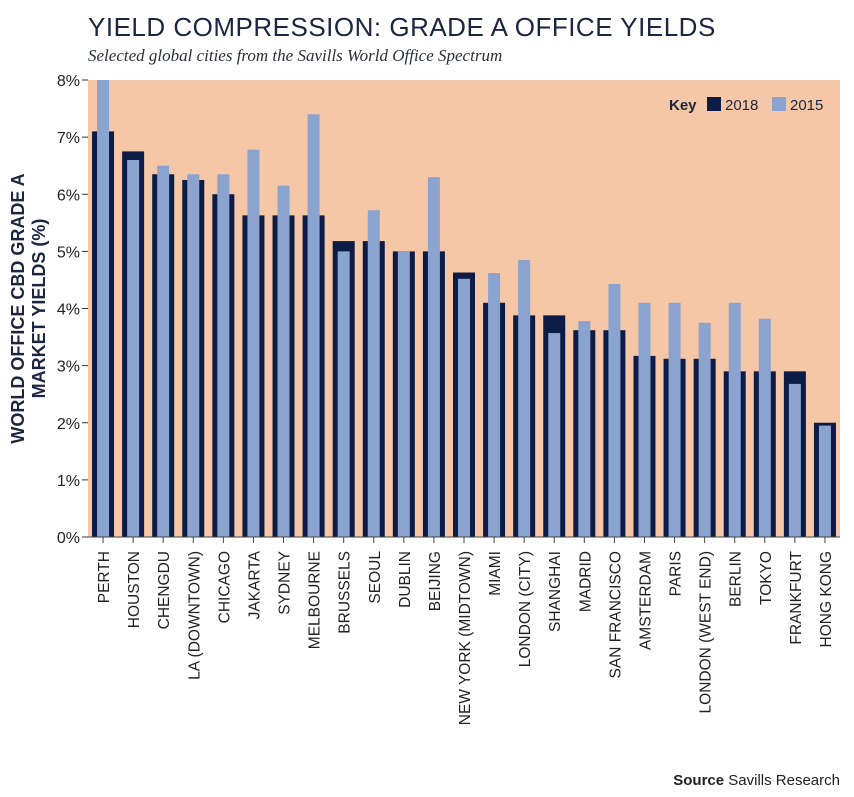  I want to click on x-tick-label: MIAMI, so click(495, 573).